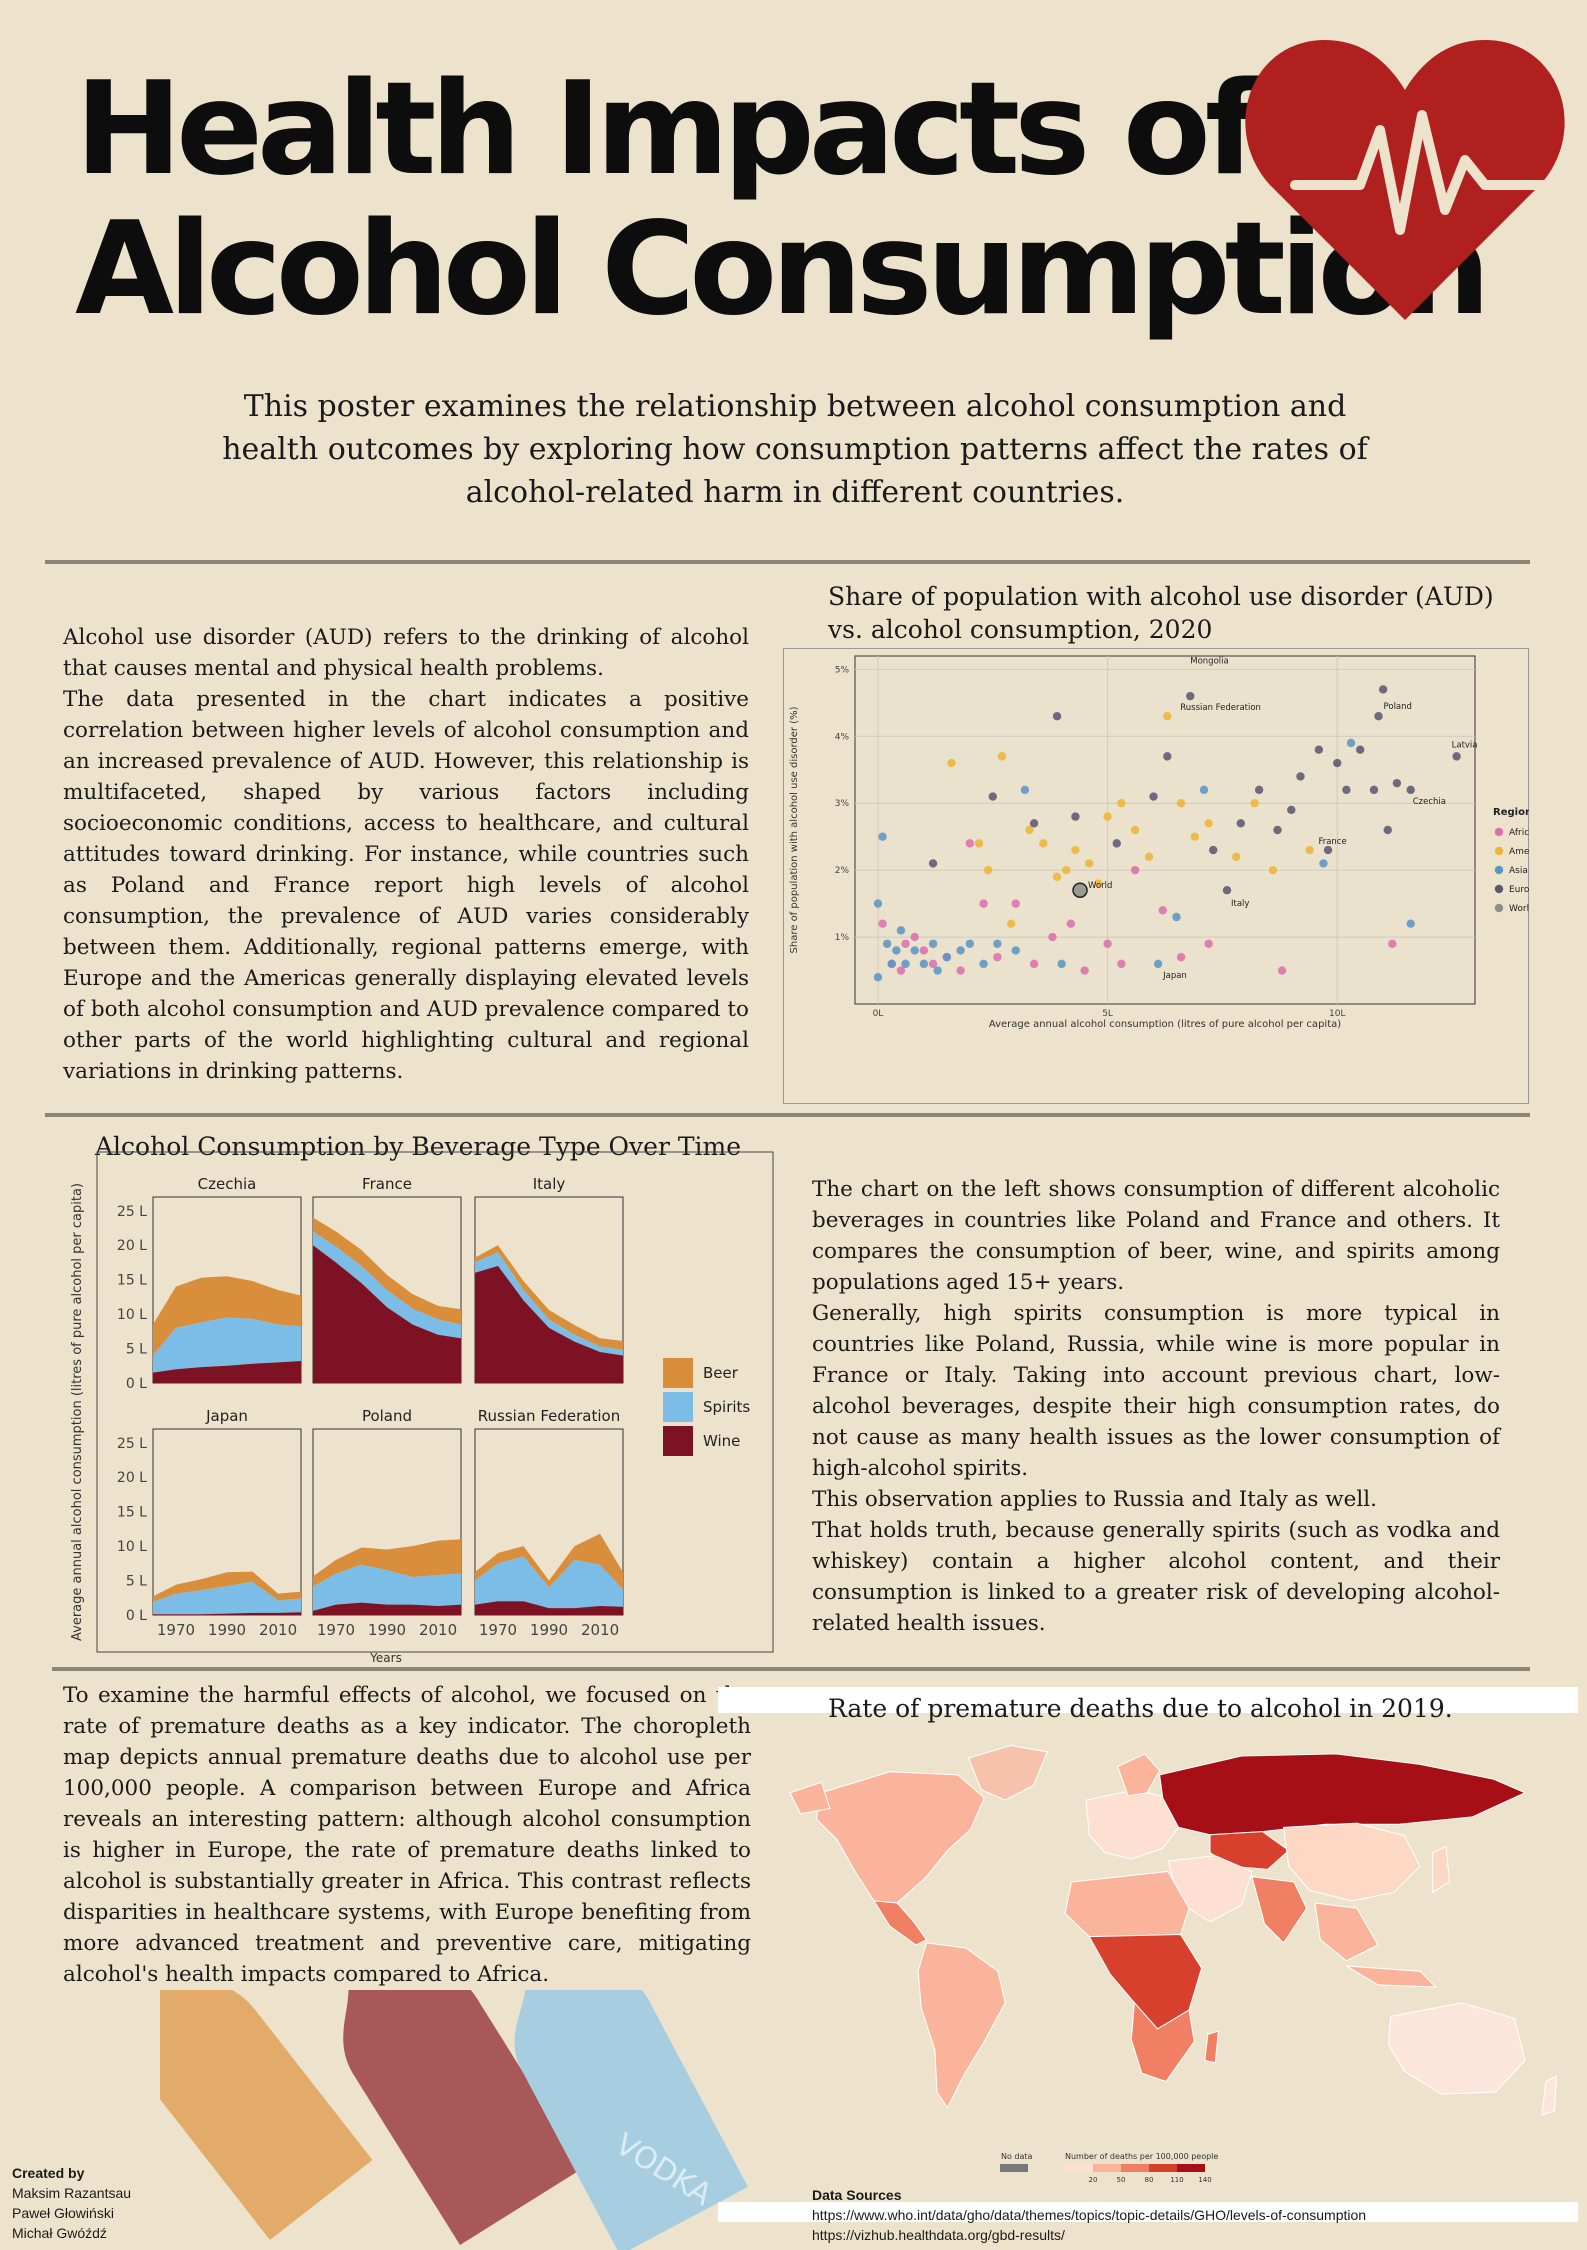 The height and width of the screenshot is (2250, 1587). I want to click on legend-label: Wine, so click(721, 1441).